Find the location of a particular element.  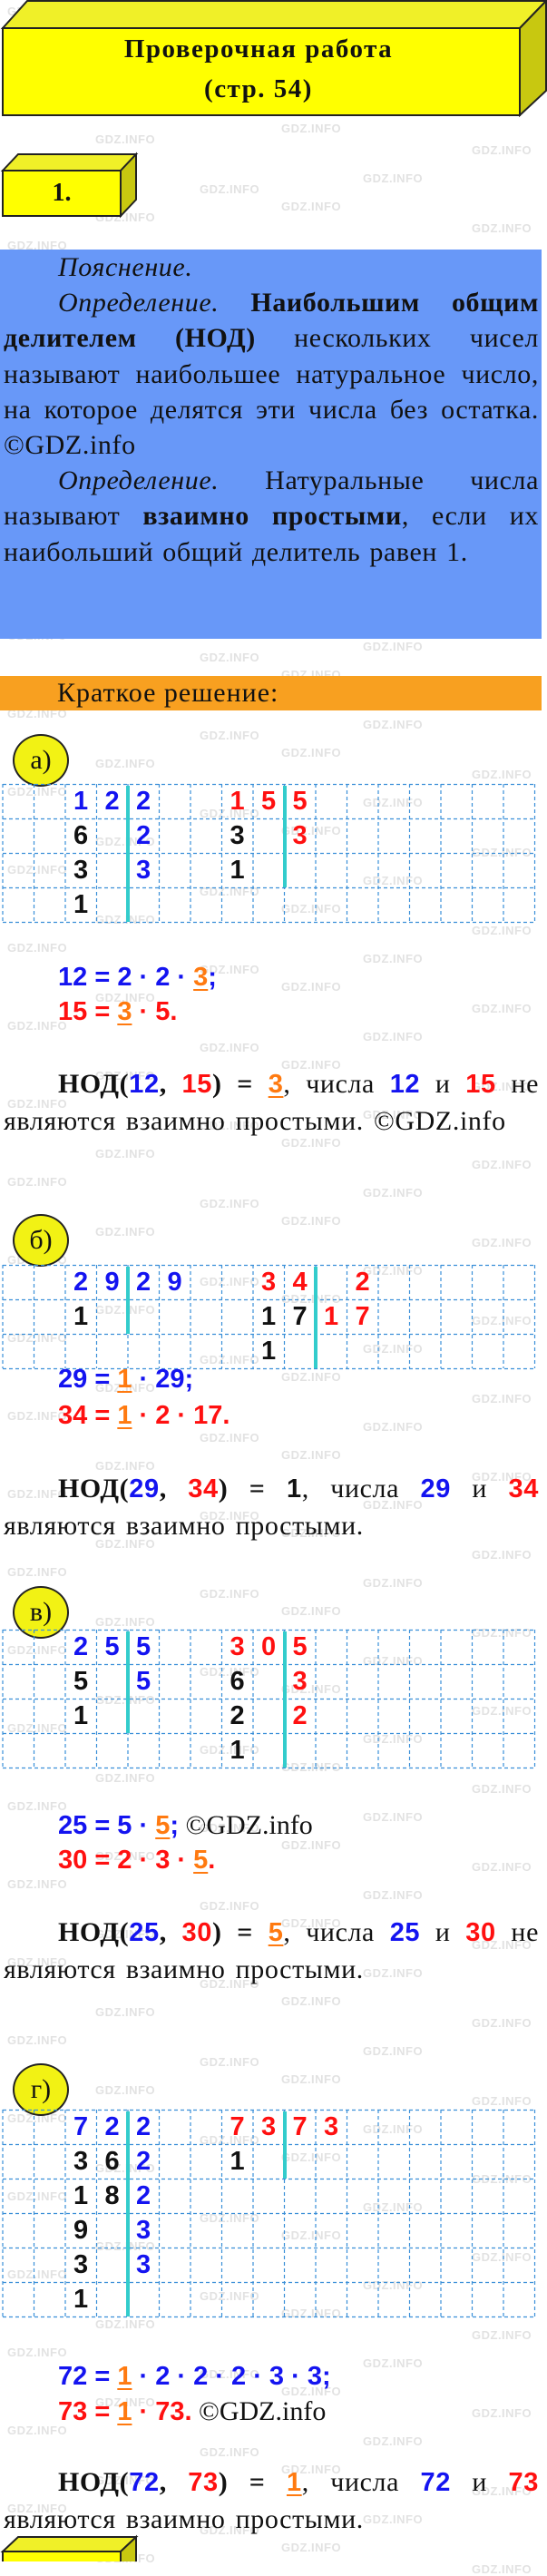

equation-part: · 2 · 2 · 2 · 3 · 3; is located at coordinates (231, 2376).